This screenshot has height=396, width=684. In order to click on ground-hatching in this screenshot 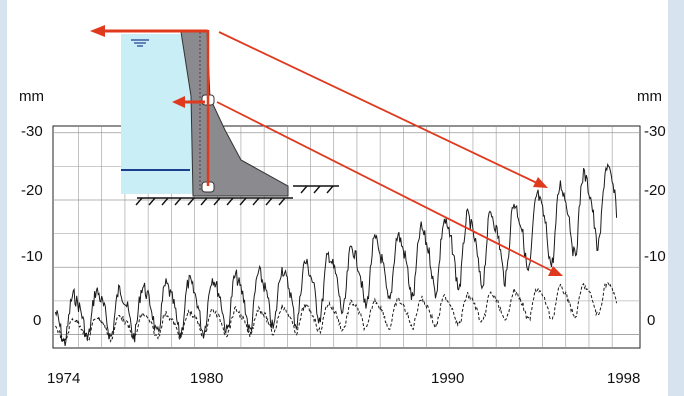, I will do `click(237, 195)`.